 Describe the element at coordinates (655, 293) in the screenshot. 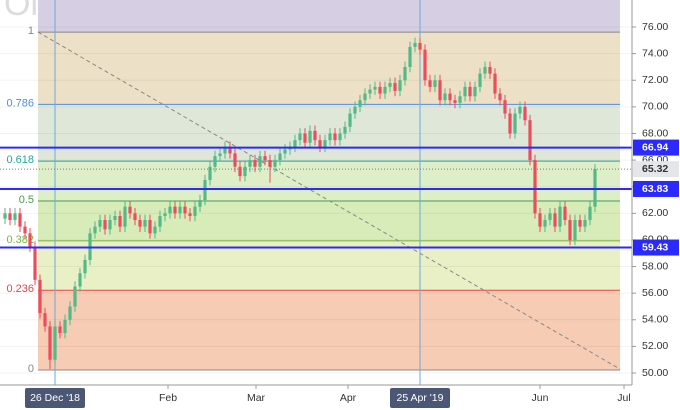

I see `y-tick-label: 56.00` at that location.